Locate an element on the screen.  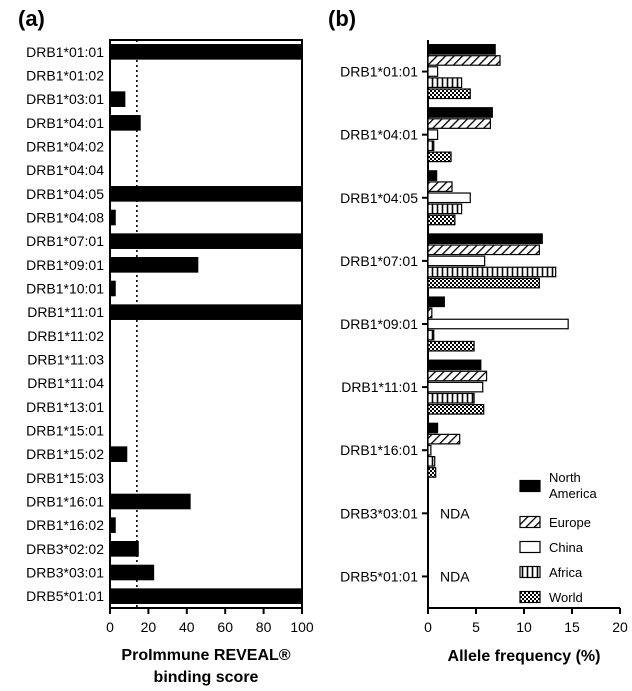
category-label-b-drb3-03-01: DRB3*03:01 is located at coordinates (379, 513).